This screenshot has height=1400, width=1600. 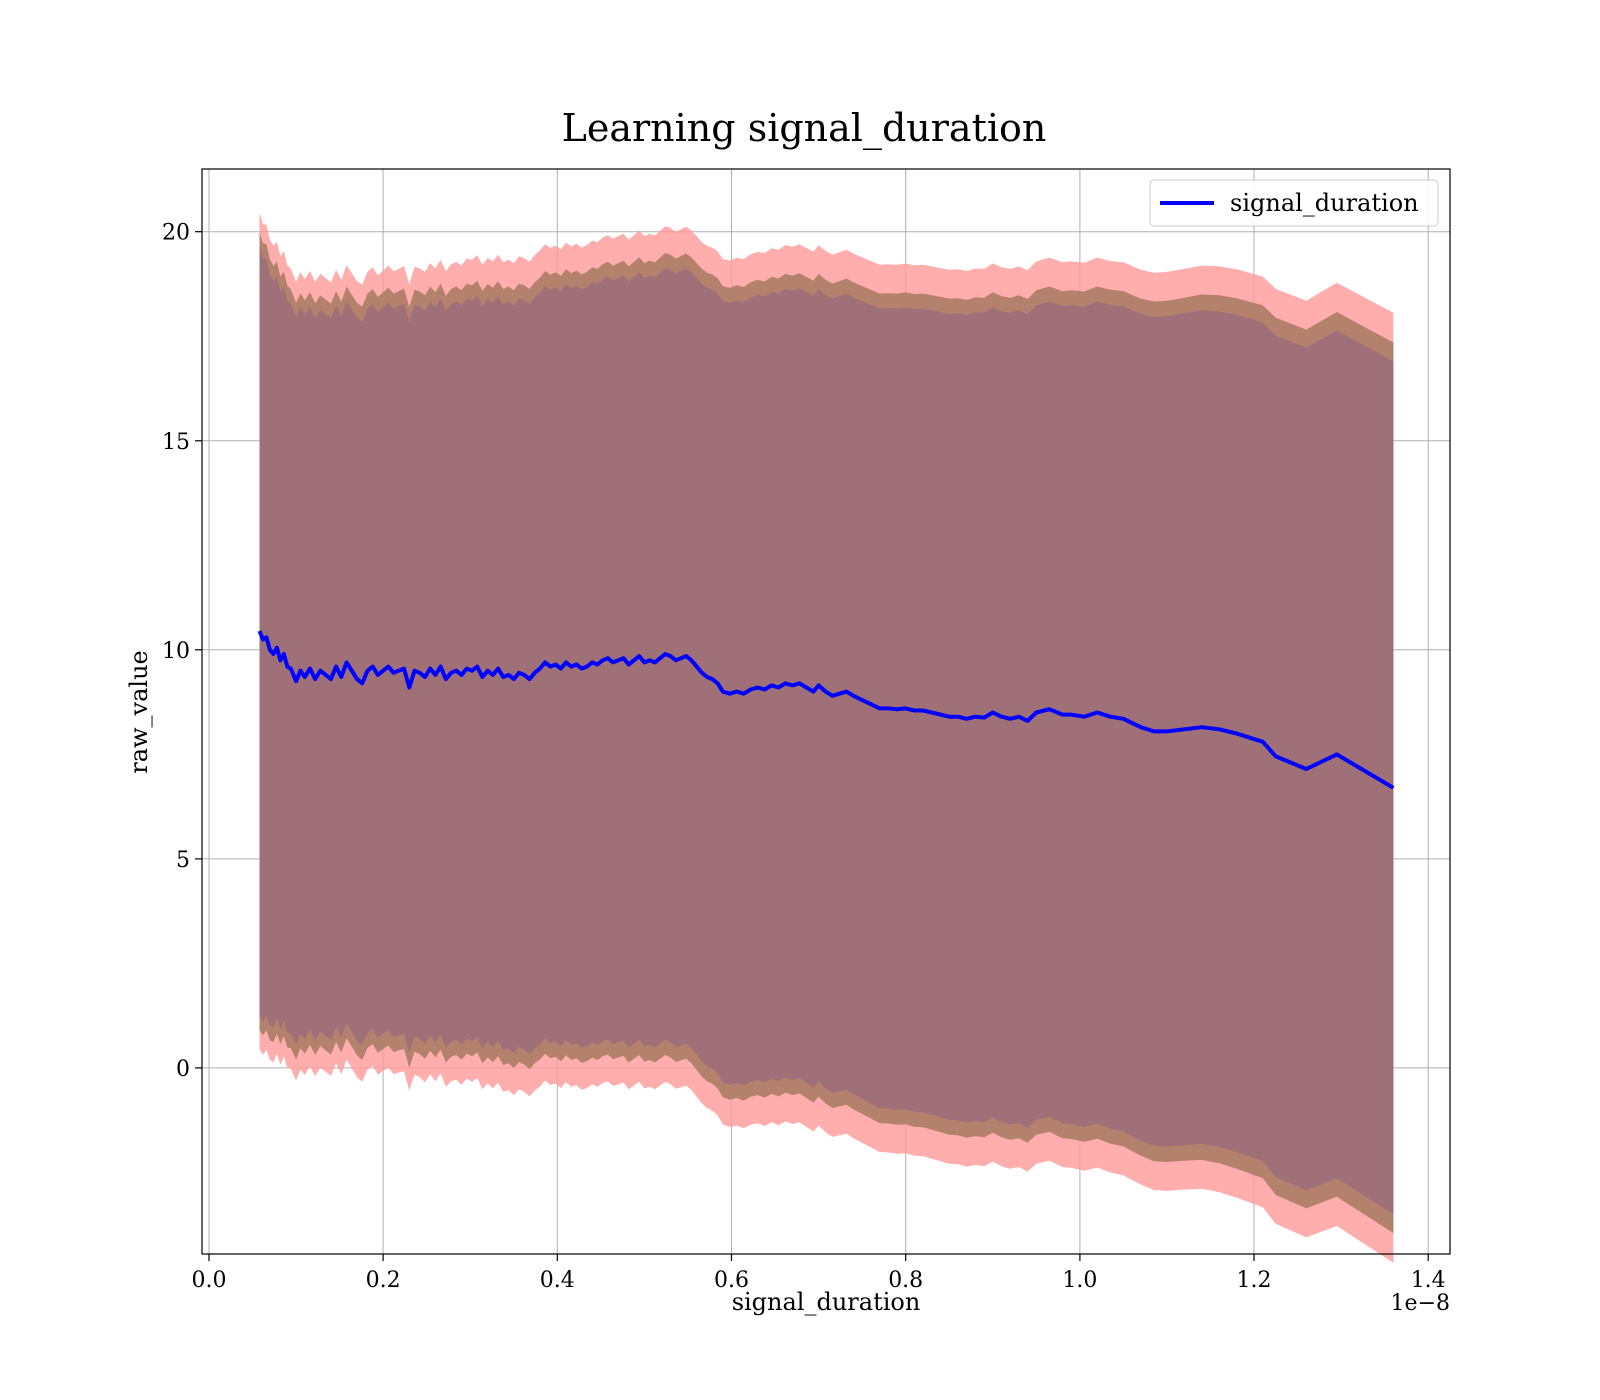 I want to click on y-tick-label: 5, so click(x=183, y=860).